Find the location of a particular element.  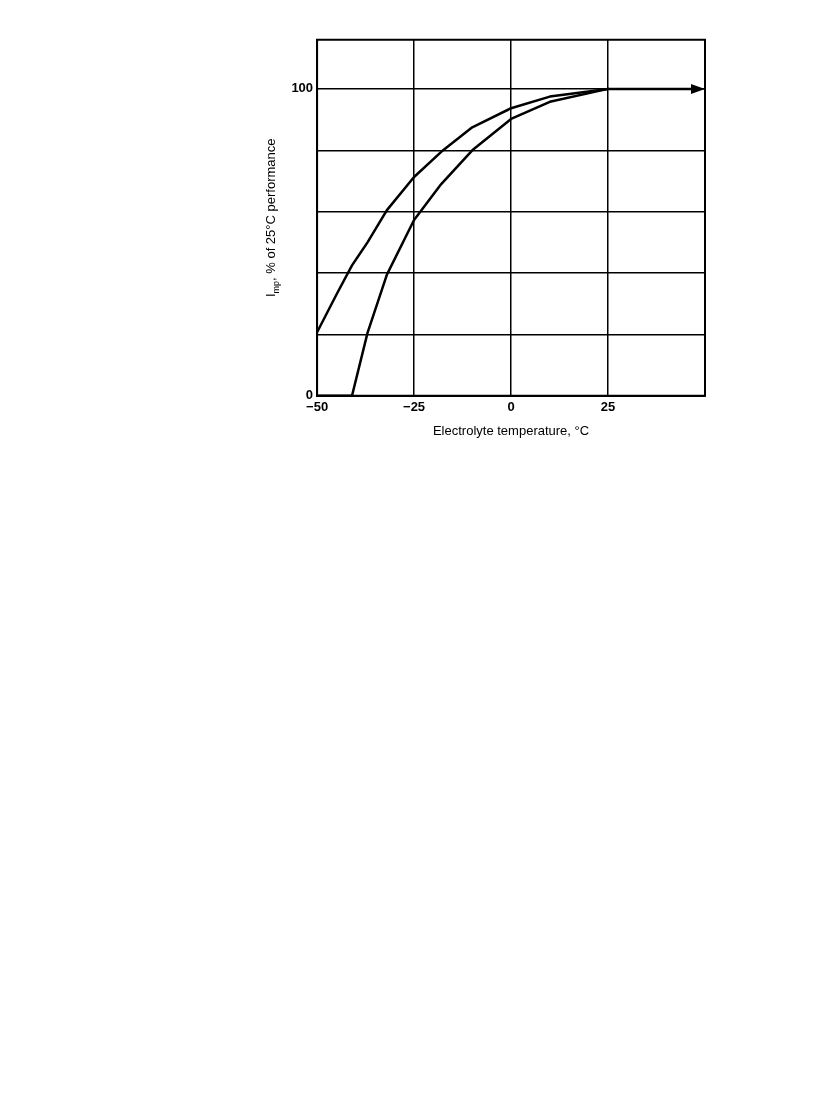

y-axis-title: Imp, % of 25°C performance is located at coordinates (272, 218).